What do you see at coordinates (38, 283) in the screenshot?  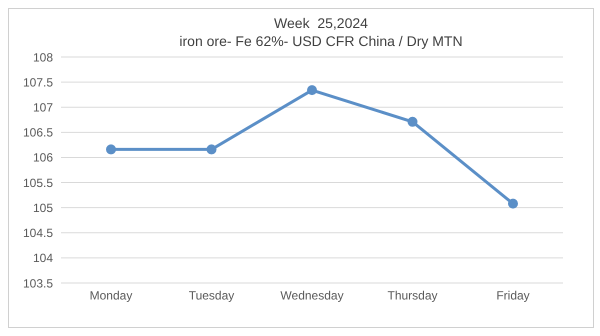 I see `y-tick-label: 103.5` at bounding box center [38, 283].